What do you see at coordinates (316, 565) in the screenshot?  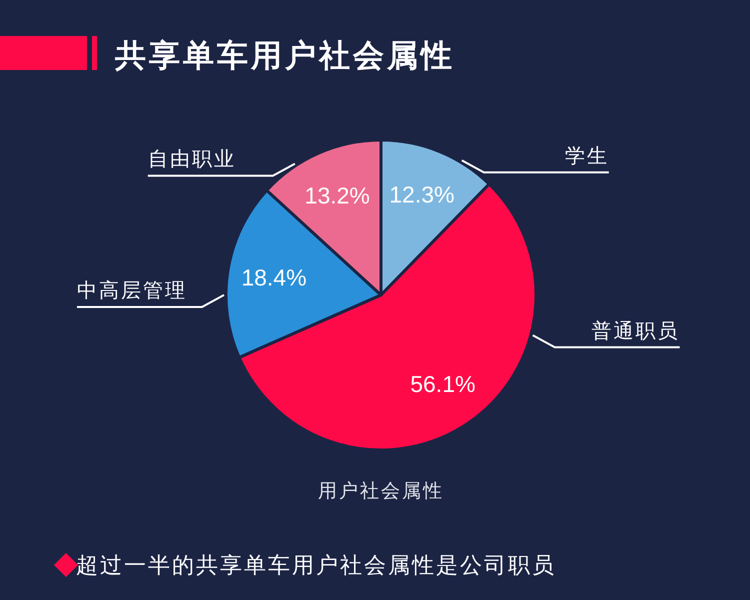 I see `text: 超过一半的共享单车用户社会属性是公司职员` at bounding box center [316, 565].